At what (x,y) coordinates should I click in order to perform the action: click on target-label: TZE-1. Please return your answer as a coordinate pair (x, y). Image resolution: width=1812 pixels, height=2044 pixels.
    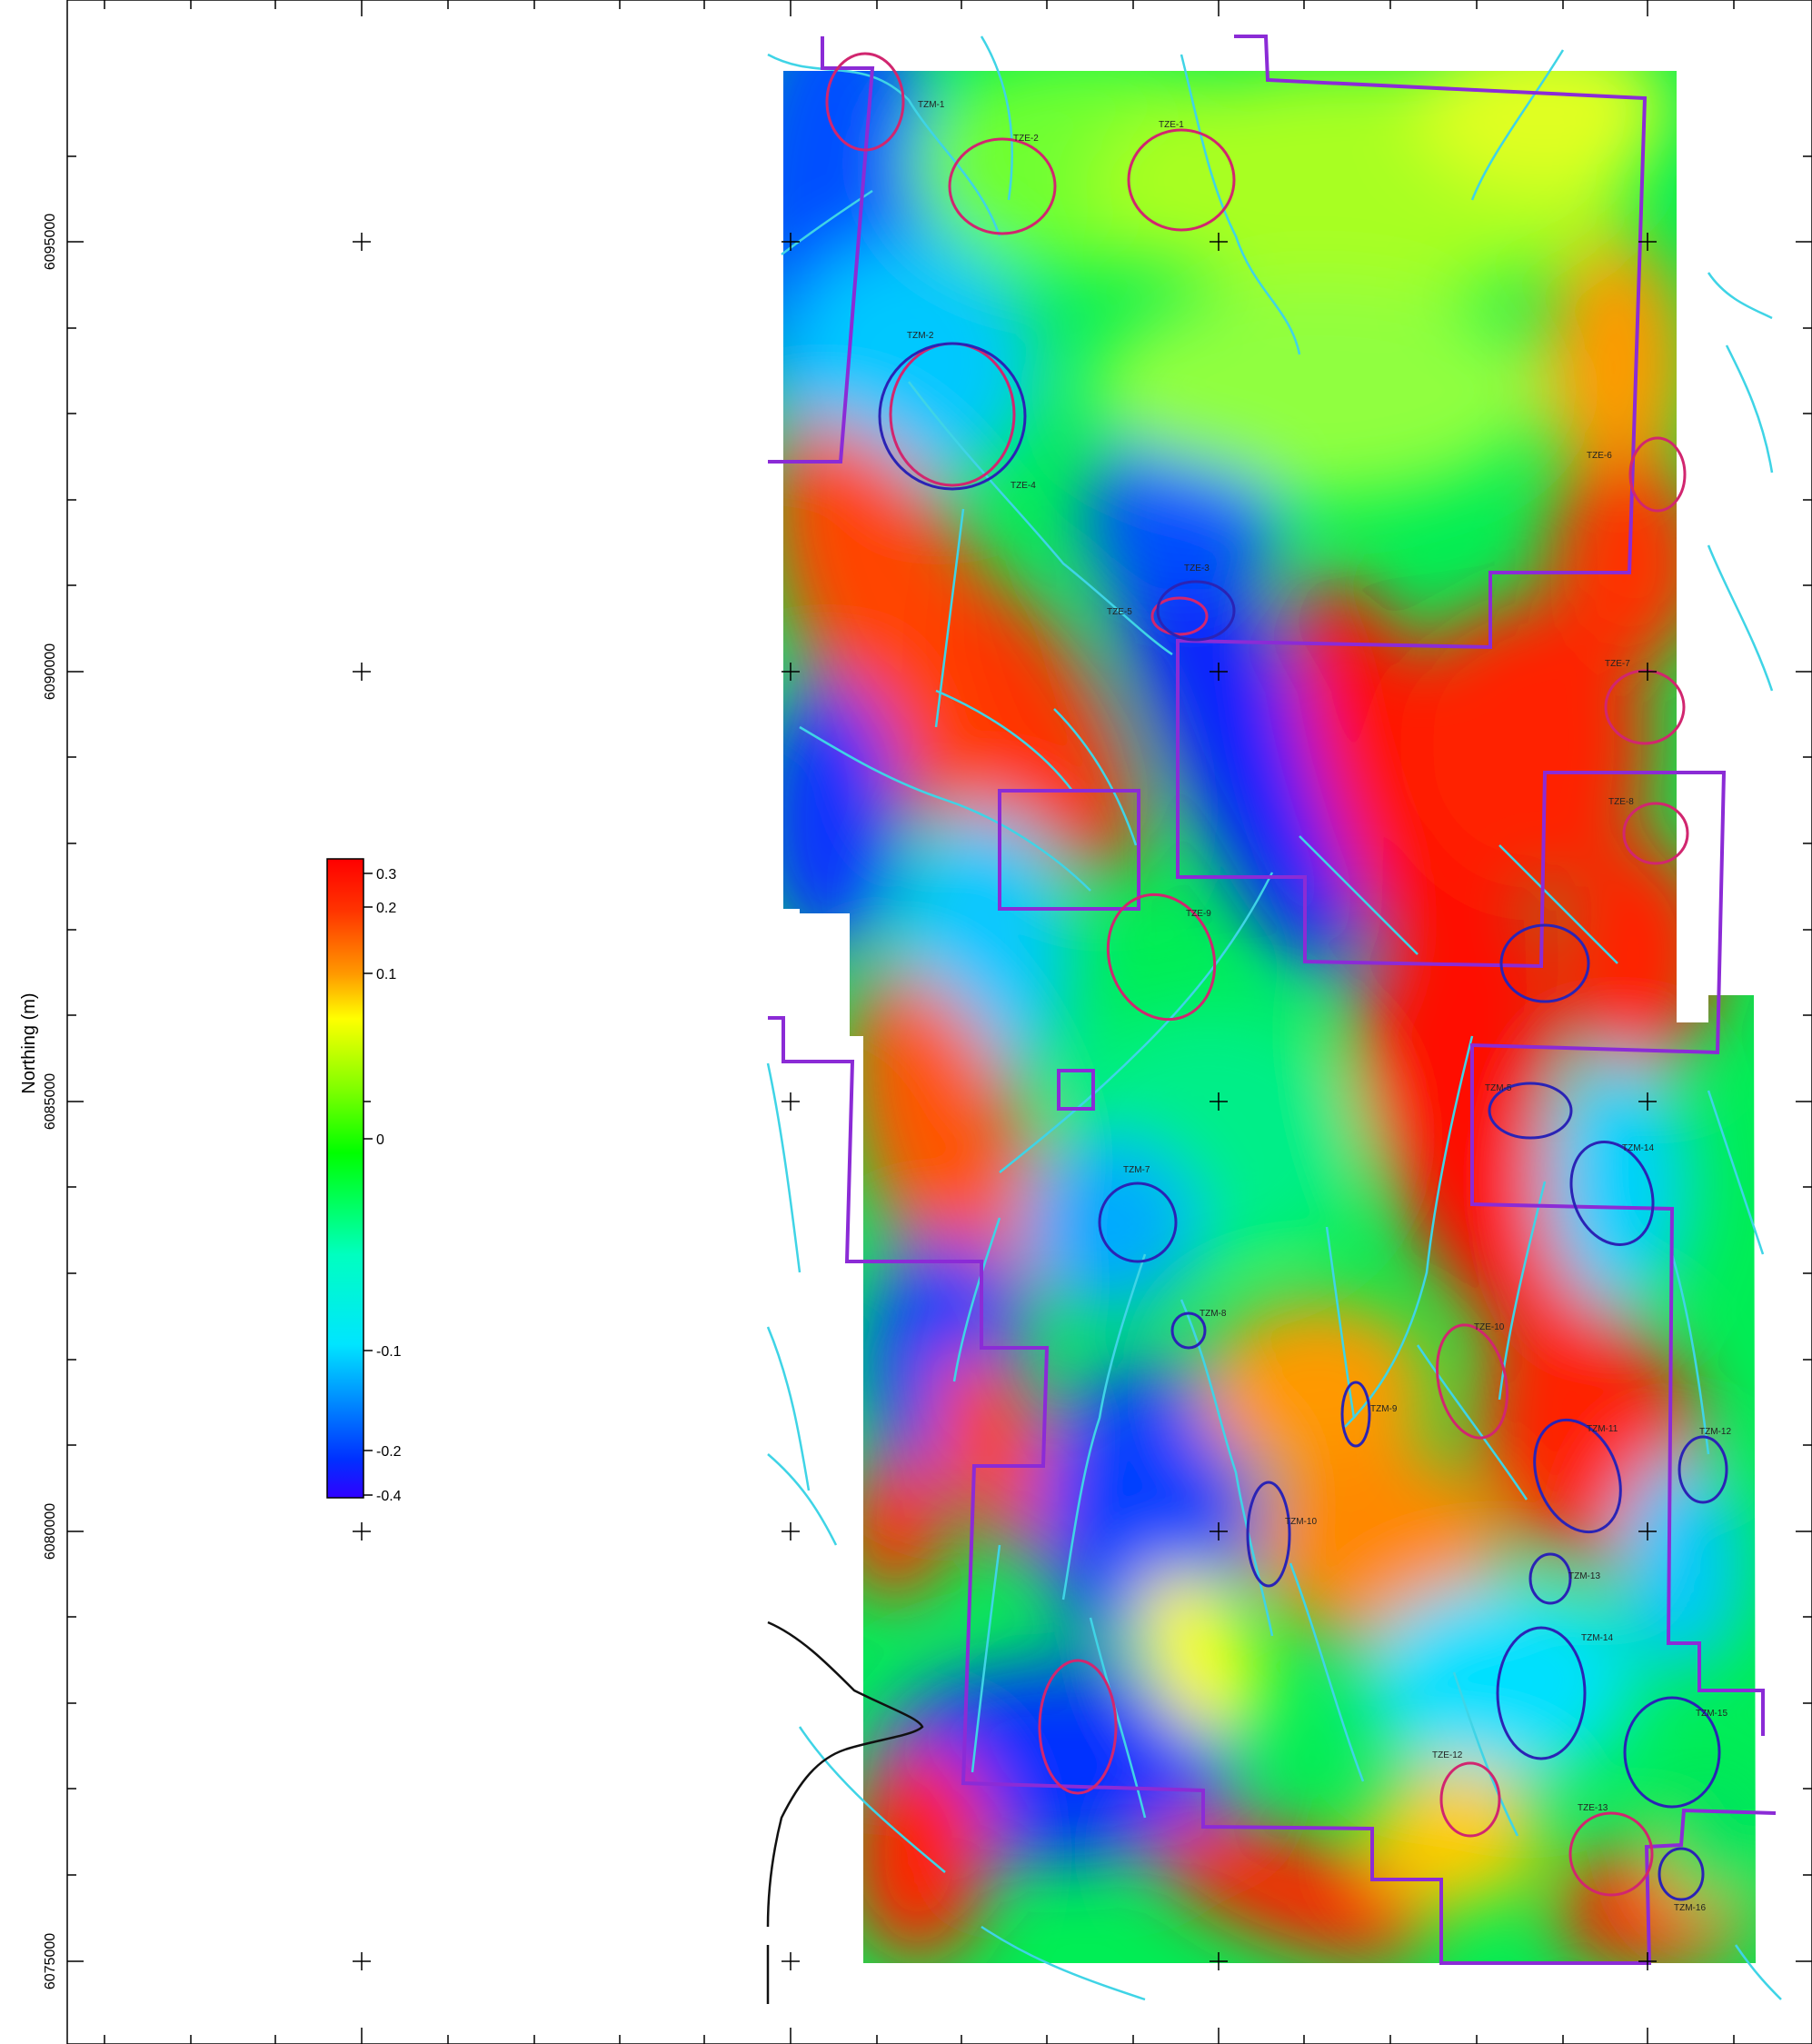
    Looking at the image, I should click on (1171, 125).